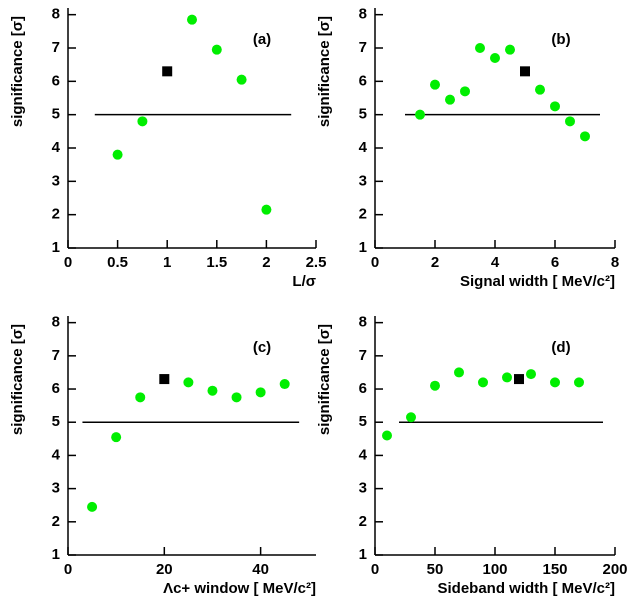  What do you see at coordinates (262, 347) in the screenshot?
I see `panel-label: (c)` at bounding box center [262, 347].